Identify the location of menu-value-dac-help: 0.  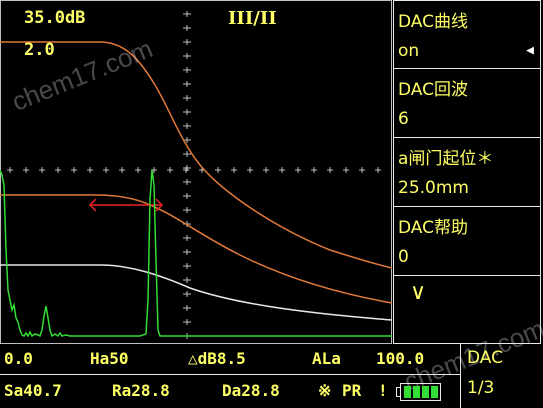
(403, 257).